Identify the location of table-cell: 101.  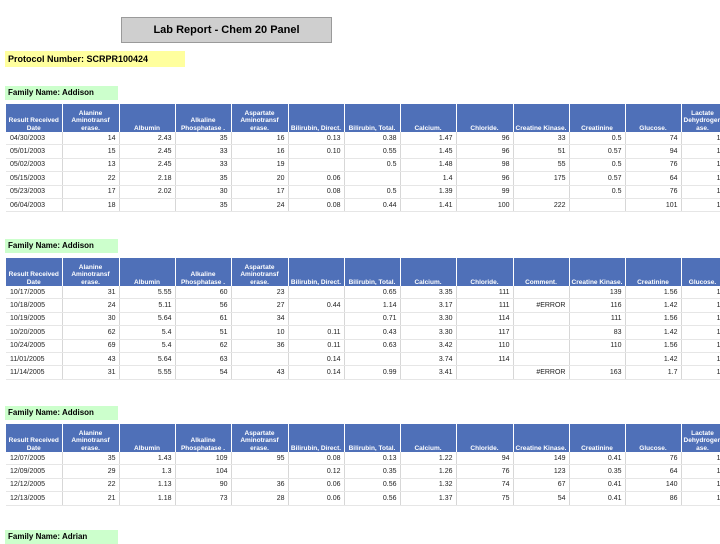
(653, 205).